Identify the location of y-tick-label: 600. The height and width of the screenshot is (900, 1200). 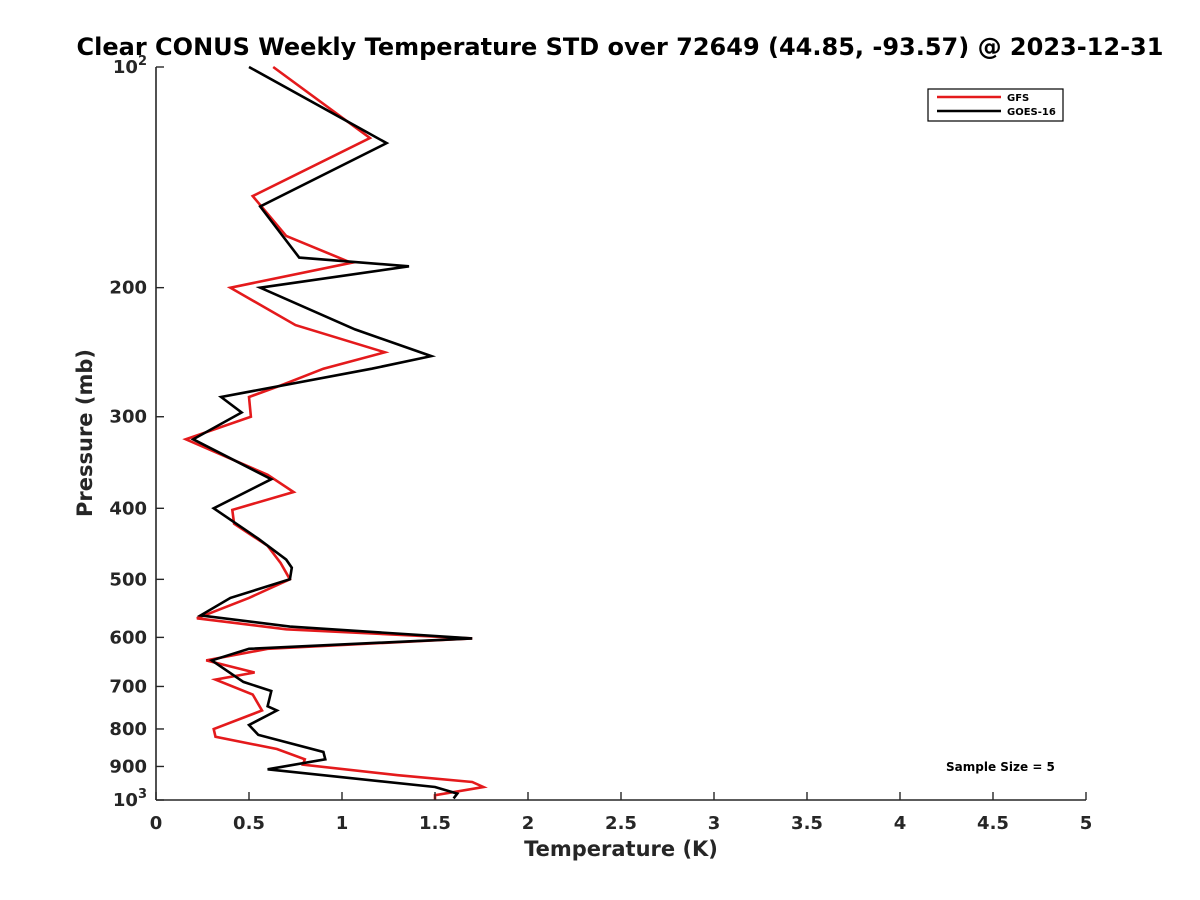
(128, 637).